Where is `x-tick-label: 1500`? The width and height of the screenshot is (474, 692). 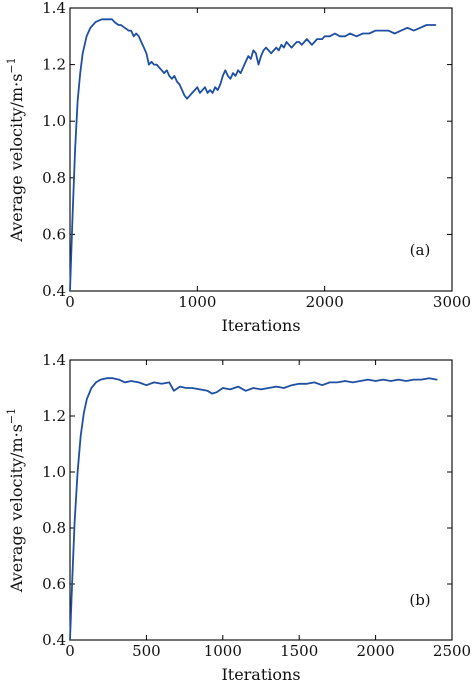
x-tick-label: 1500 is located at coordinates (299, 651).